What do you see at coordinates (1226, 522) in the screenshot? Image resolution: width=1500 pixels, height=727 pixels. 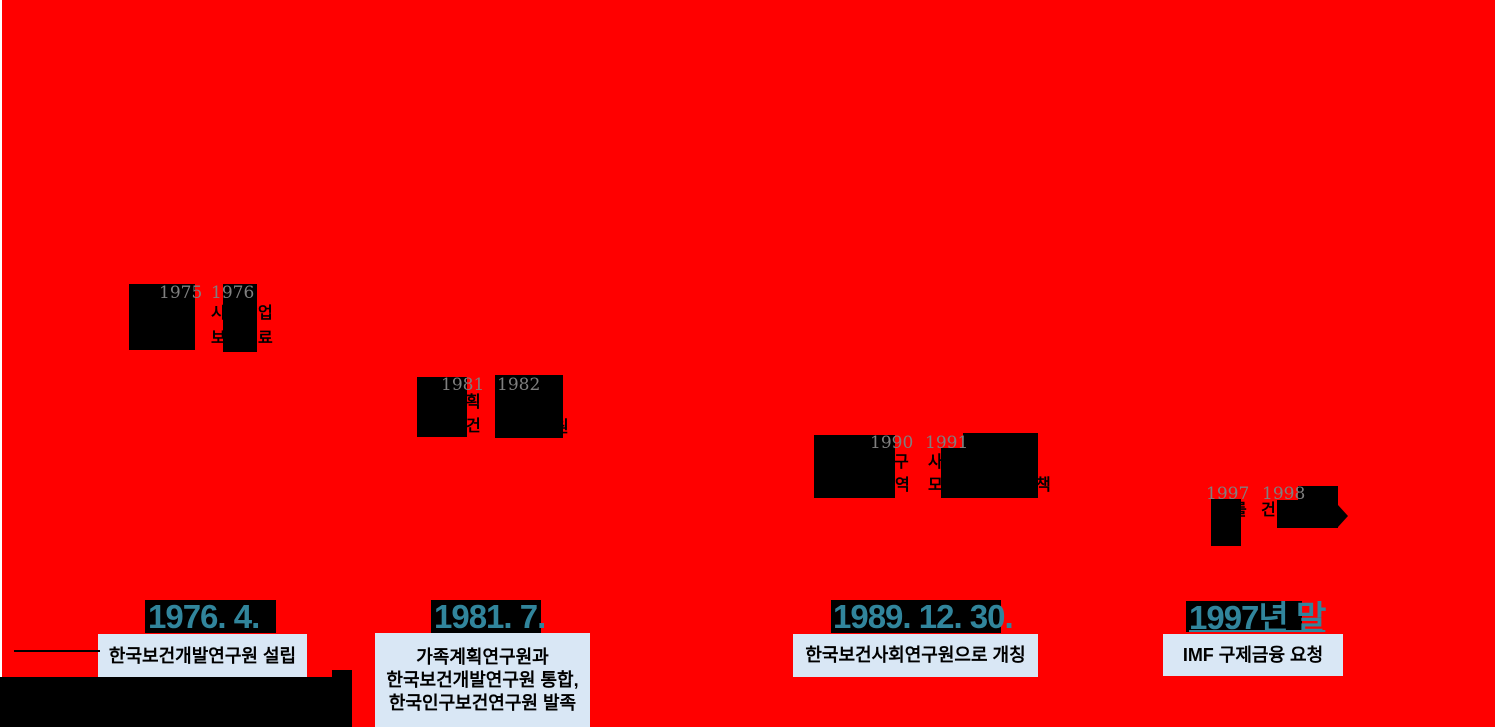 I see `photo-placeholder-1997` at bounding box center [1226, 522].